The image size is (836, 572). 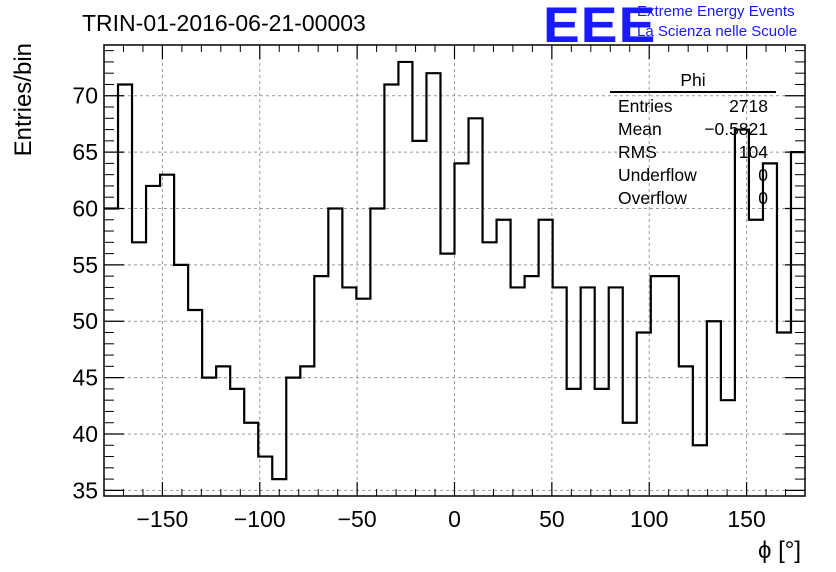 I want to click on stats-row-overflow: Overflow 0, so click(x=693, y=198).